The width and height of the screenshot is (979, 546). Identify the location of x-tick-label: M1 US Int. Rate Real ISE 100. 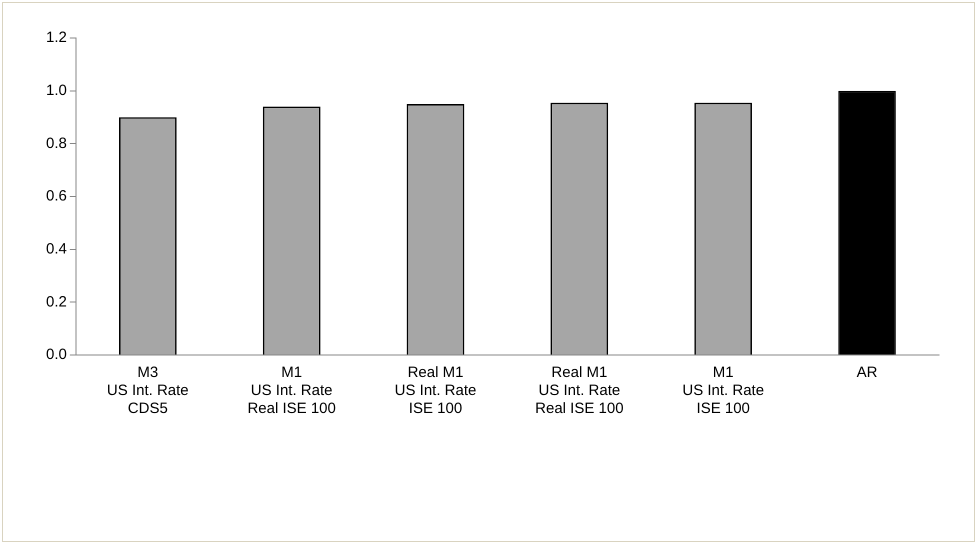
(291, 391).